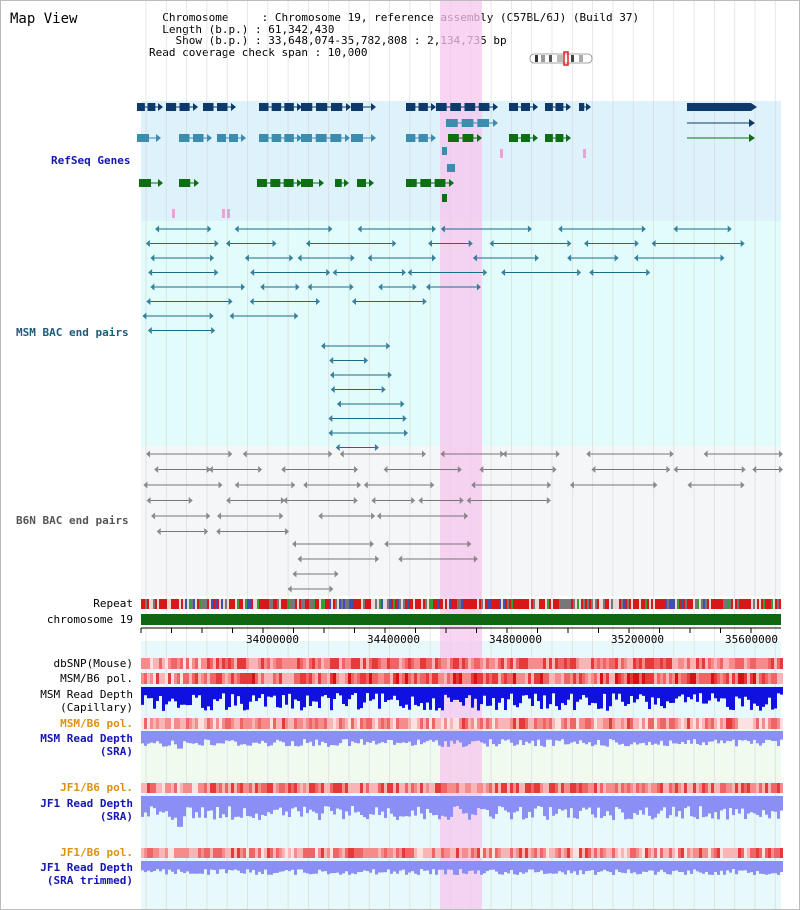 This screenshot has height=910, width=800. I want to click on track-label-msm-b6-pol: MSM/B6 pol., so click(96, 678).